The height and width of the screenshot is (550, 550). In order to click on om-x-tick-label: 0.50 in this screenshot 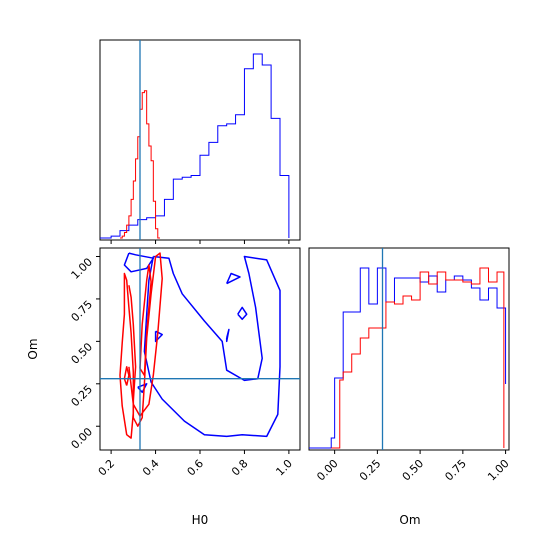, I will do `click(413, 470)`.